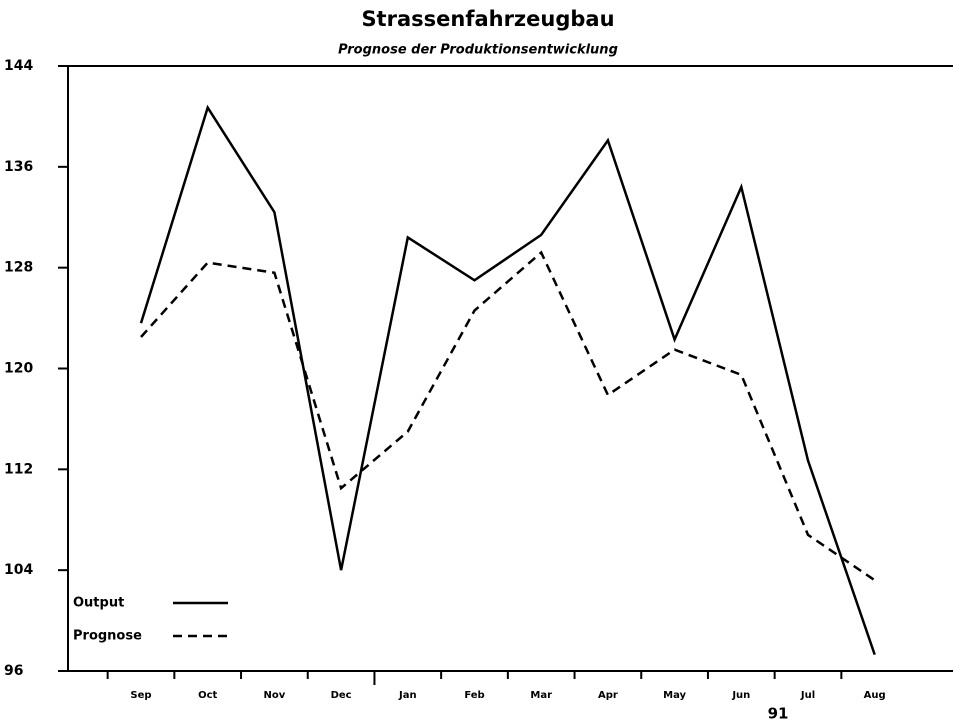 Image resolution: width=953 pixels, height=727 pixels. What do you see at coordinates (807, 695) in the screenshot?
I see `x-tick-label: Jul` at bounding box center [807, 695].